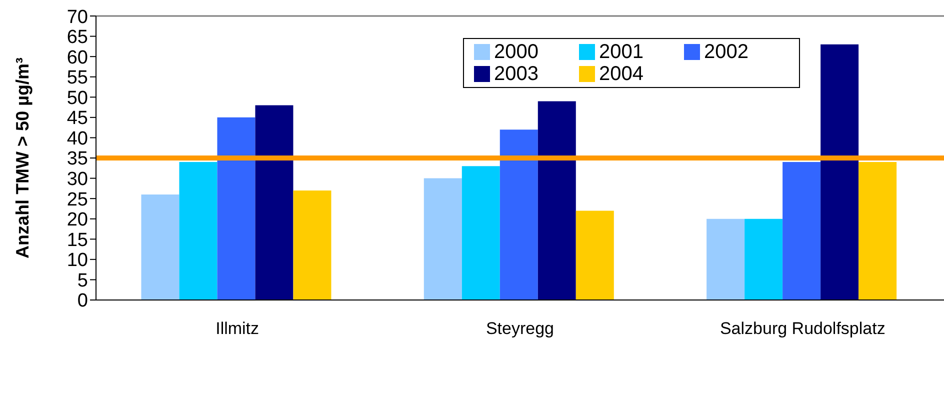 The image size is (944, 406). What do you see at coordinates (77, 78) in the screenshot?
I see `y-tick-label: 55` at bounding box center [77, 78].